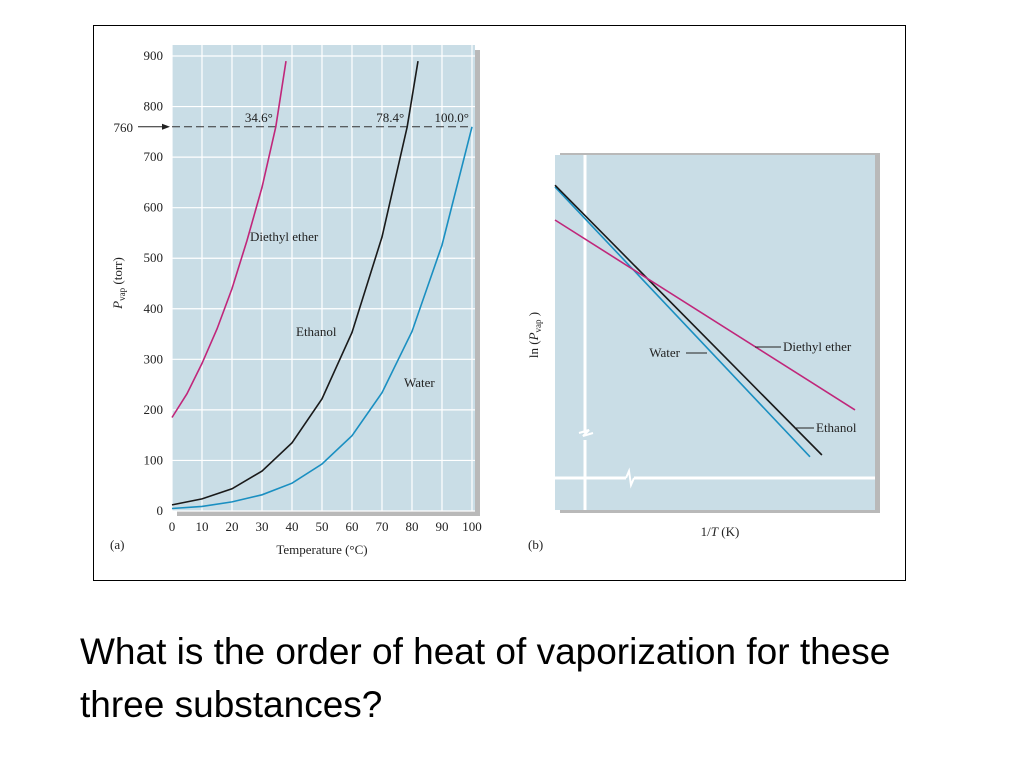  Describe the element at coordinates (154, 156) in the screenshot. I see `y-tick-label: 700` at that location.